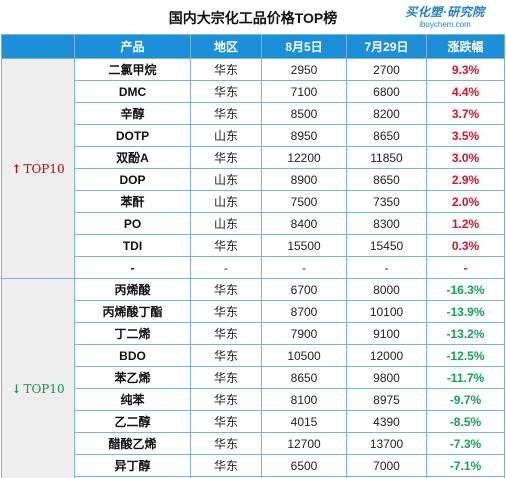  What do you see at coordinates (132, 267) in the screenshot?
I see `product-cell: -` at bounding box center [132, 267].